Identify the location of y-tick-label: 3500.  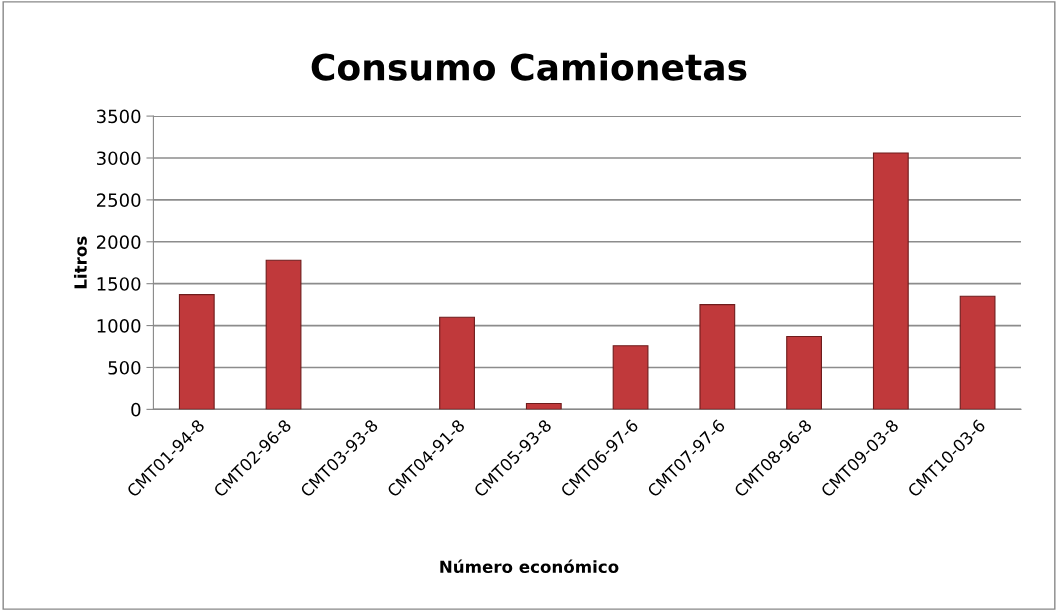
(119, 116).